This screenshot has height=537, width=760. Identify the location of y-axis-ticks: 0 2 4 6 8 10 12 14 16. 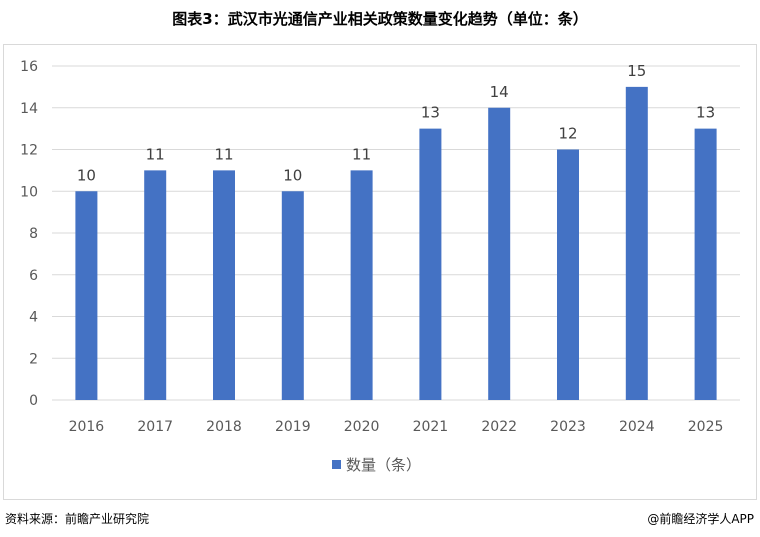
(29, 234).